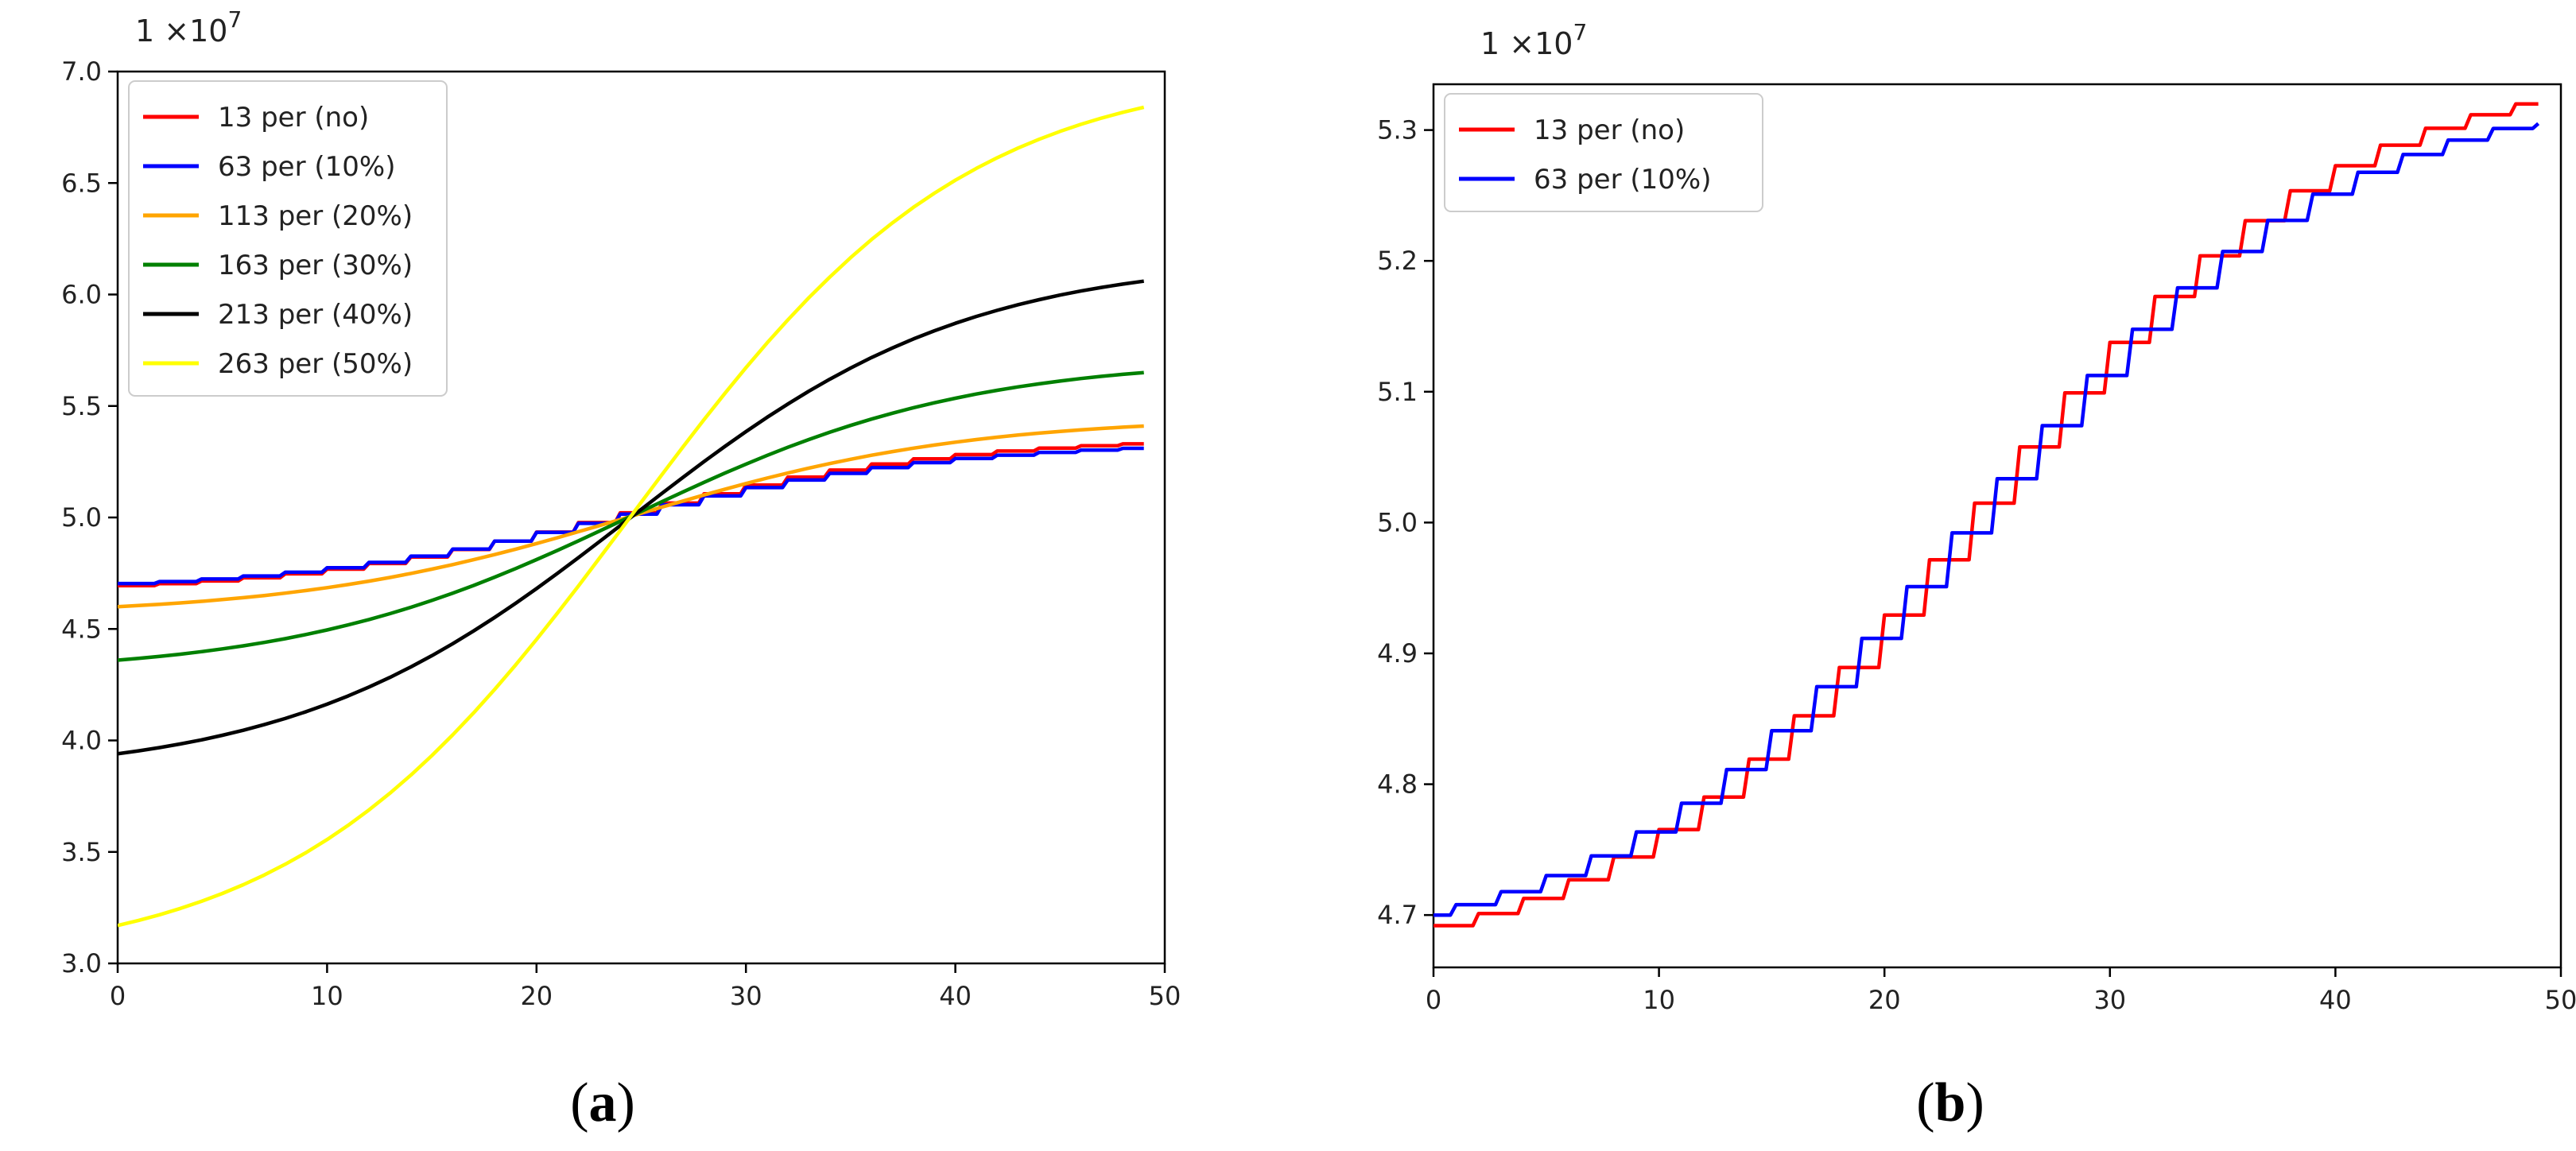 The height and width of the screenshot is (1151, 2576). Describe the element at coordinates (81, 71) in the screenshot. I see `y-tick-label: 7.0` at that location.